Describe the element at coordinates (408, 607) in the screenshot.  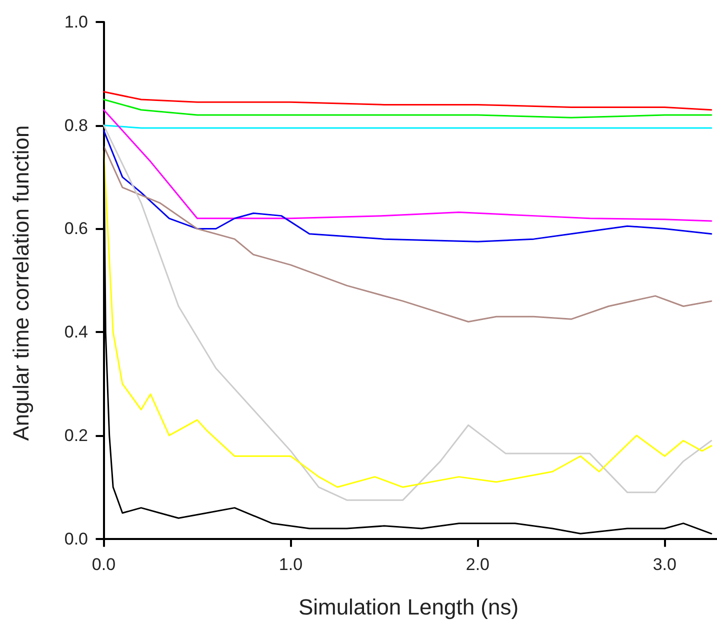
I see `x-axis-title: Simulation Length (ns)` at that location.